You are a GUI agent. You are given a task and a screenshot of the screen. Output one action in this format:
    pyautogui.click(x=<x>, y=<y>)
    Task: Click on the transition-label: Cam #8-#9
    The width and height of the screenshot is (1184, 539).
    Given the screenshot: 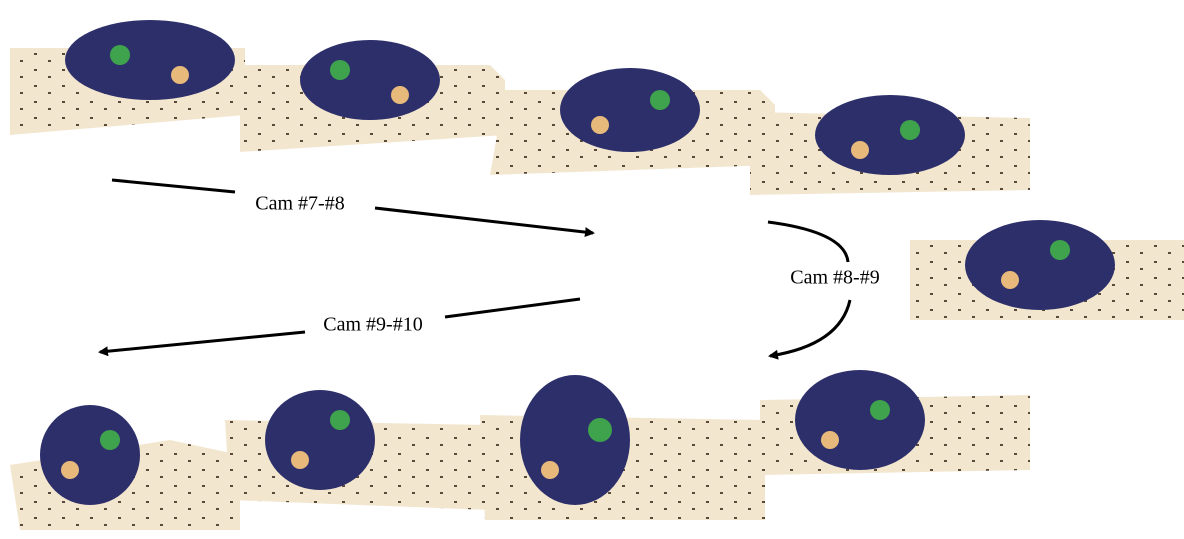 What is the action you would take?
    pyautogui.click(x=834, y=278)
    